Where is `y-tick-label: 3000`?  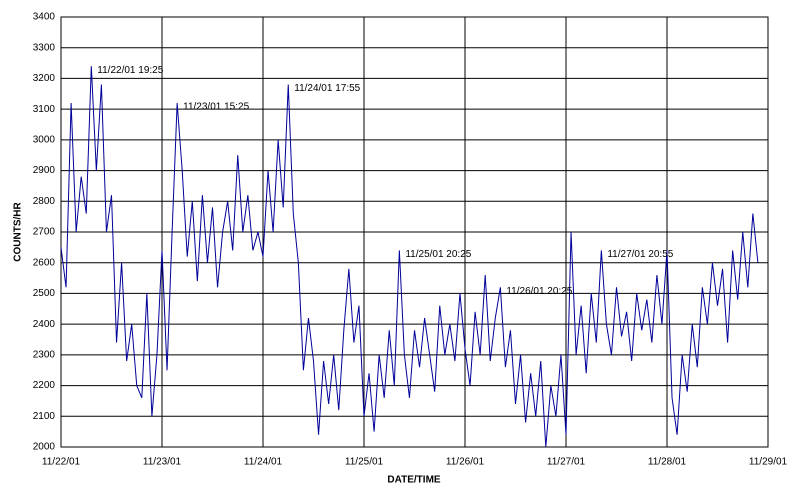
y-tick-label: 3000 is located at coordinates (44, 139).